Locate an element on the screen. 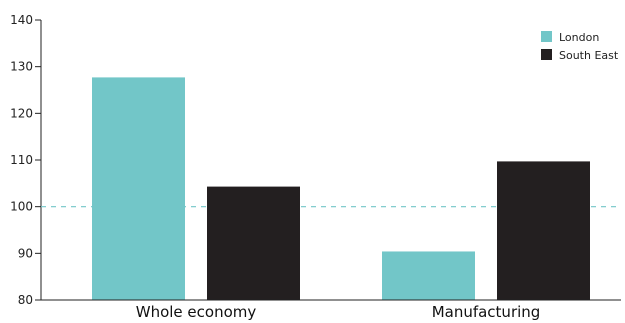  y-tick-label: 90 is located at coordinates (25, 253).